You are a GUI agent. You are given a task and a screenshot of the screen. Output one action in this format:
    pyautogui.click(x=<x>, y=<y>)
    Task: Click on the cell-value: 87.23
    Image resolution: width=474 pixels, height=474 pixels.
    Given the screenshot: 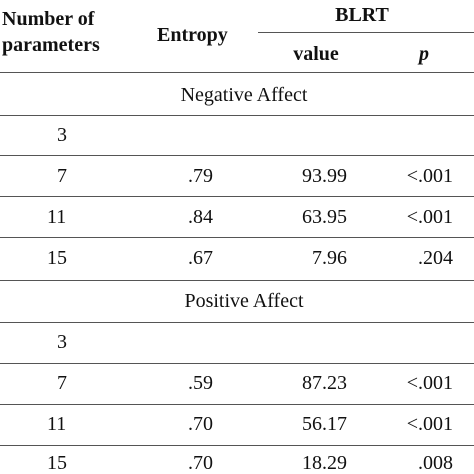 What is the action you would take?
    pyautogui.click(x=324, y=383)
    